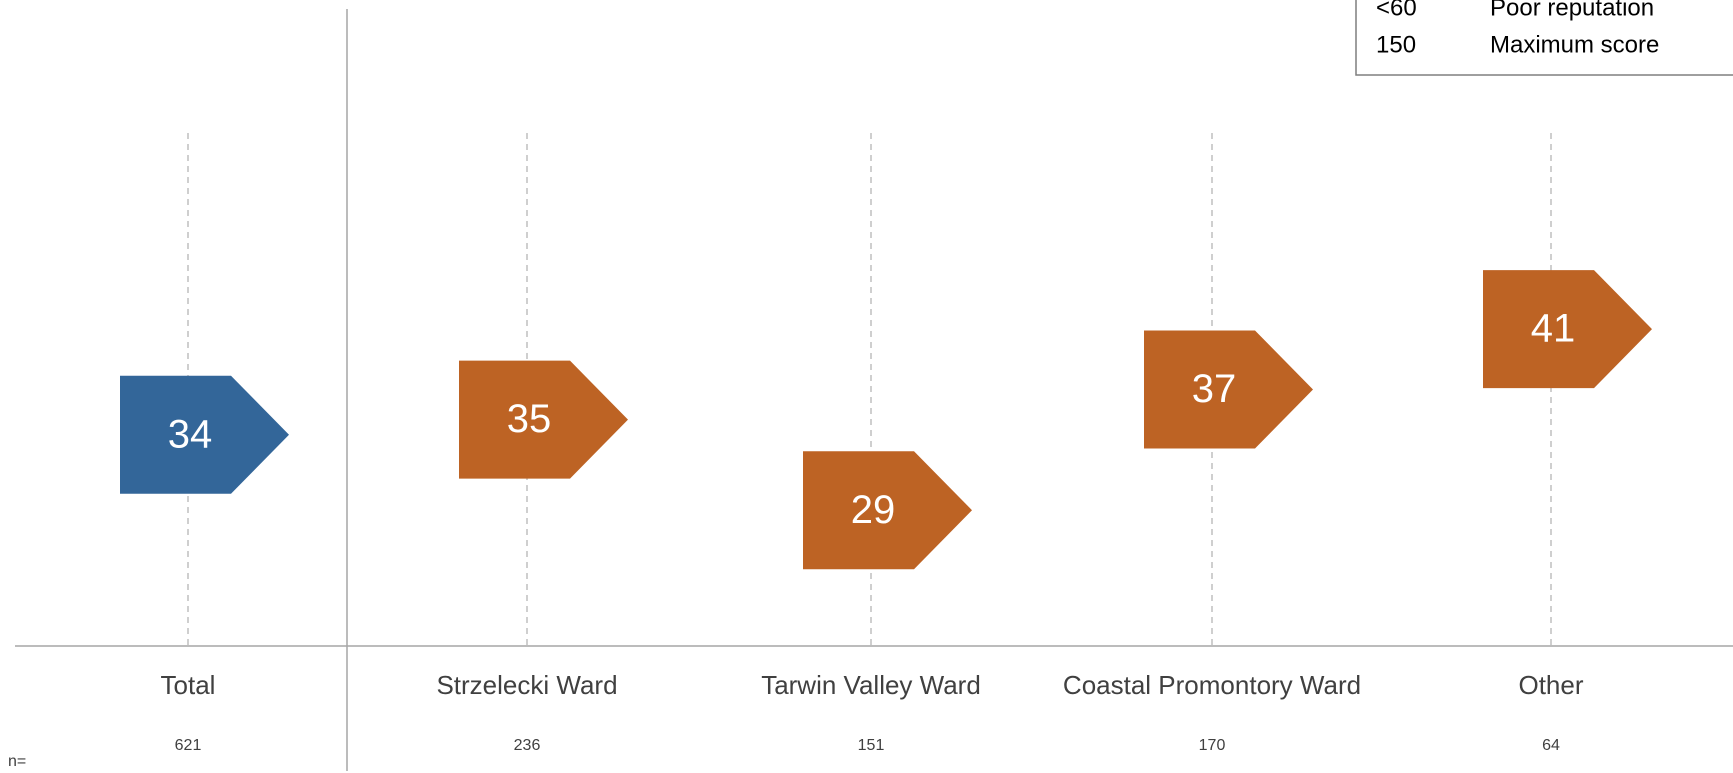 The height and width of the screenshot is (773, 1733). What do you see at coordinates (529, 419) in the screenshot?
I see `value-label: 35` at bounding box center [529, 419].